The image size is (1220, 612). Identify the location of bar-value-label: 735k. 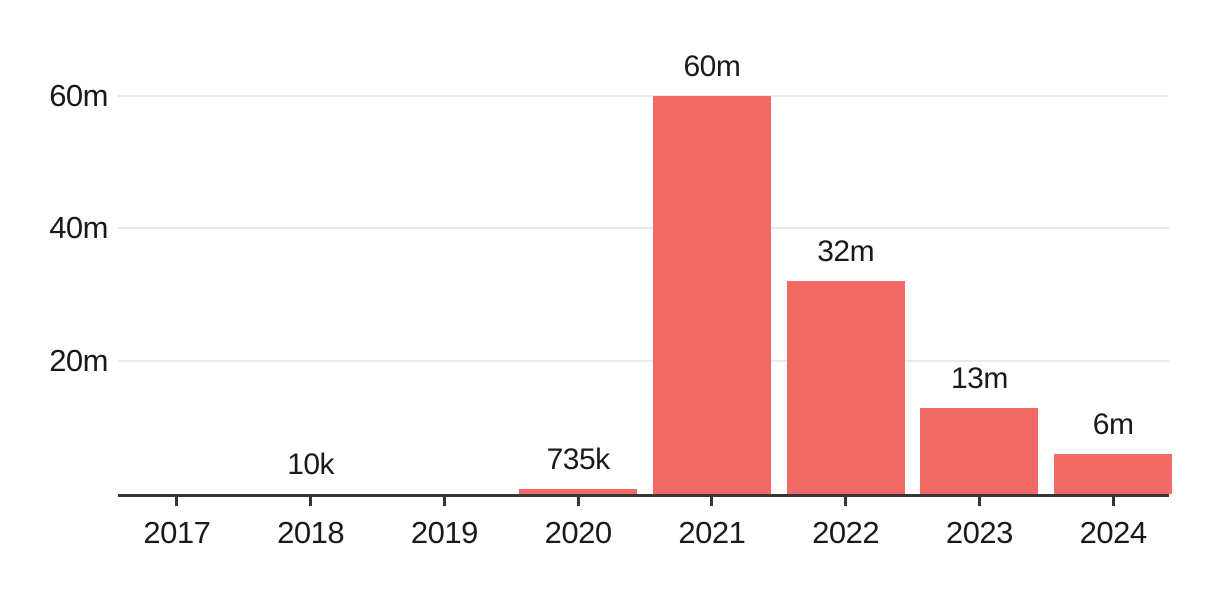
(578, 460).